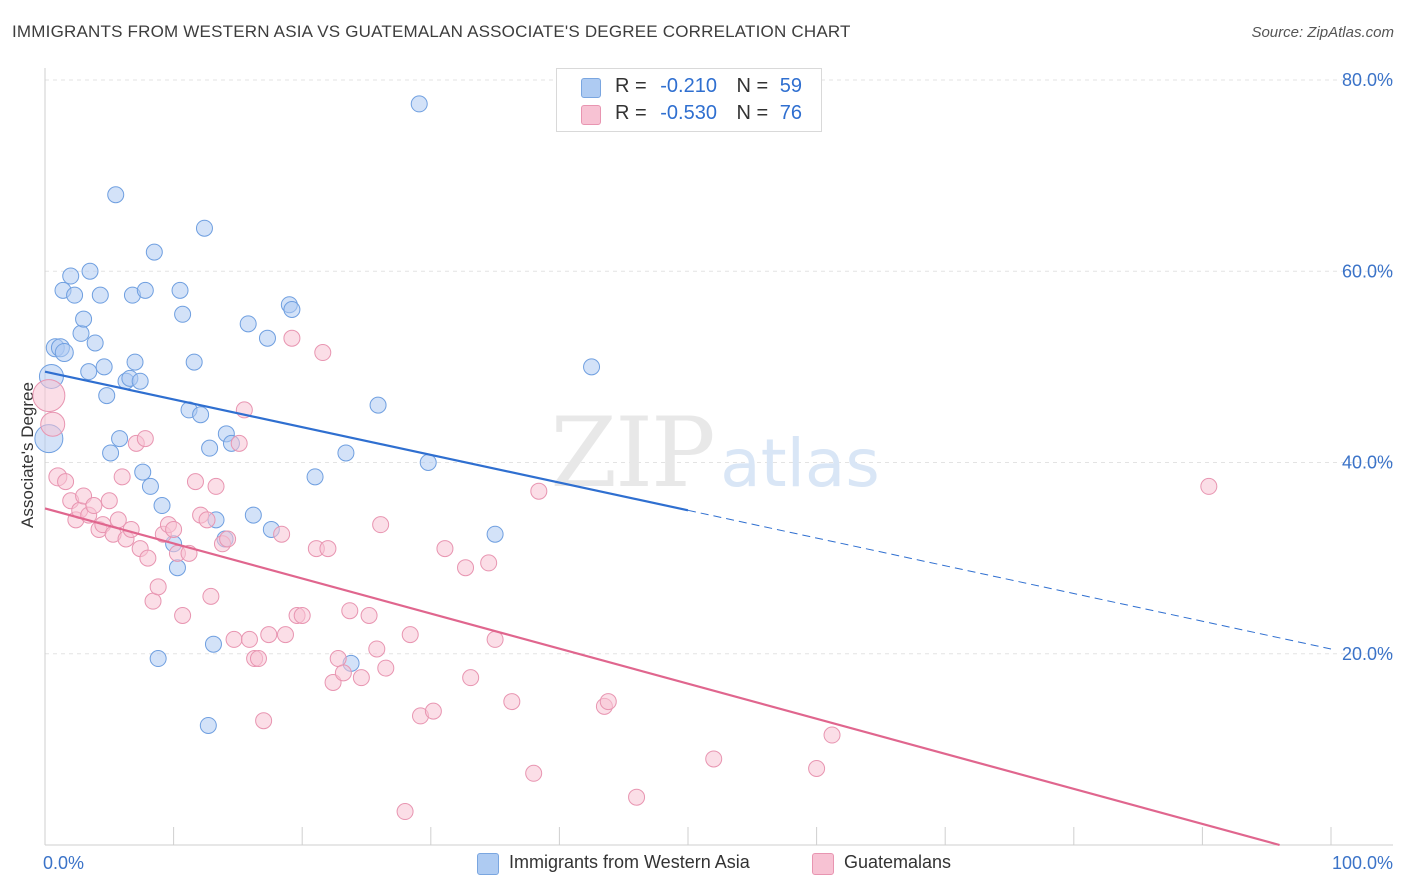 The height and width of the screenshot is (892, 1406). Describe the element at coordinates (1009, 579) in the screenshot. I see `trend-line-extrapolated` at that location.